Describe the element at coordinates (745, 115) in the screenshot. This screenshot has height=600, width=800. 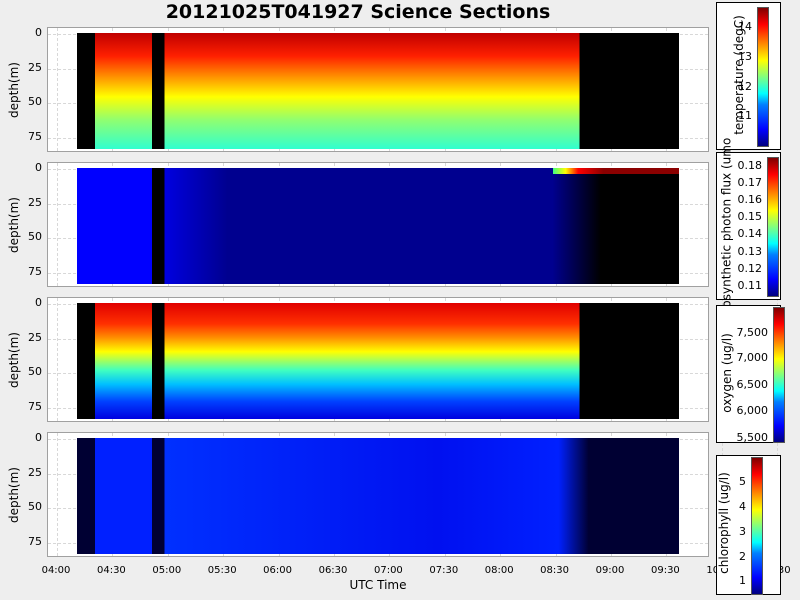
I see `colorbar-tick-label: 11` at that location.